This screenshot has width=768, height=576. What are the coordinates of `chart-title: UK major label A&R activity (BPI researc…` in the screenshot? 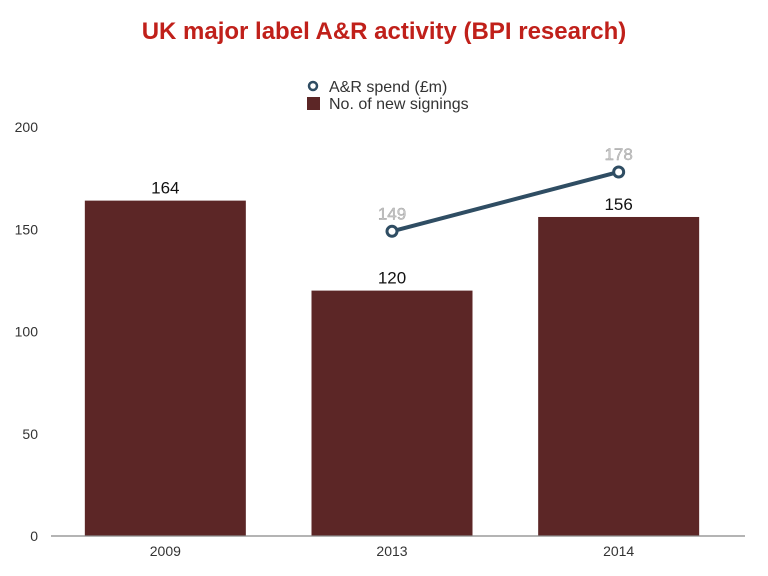 It's located at (384, 31).